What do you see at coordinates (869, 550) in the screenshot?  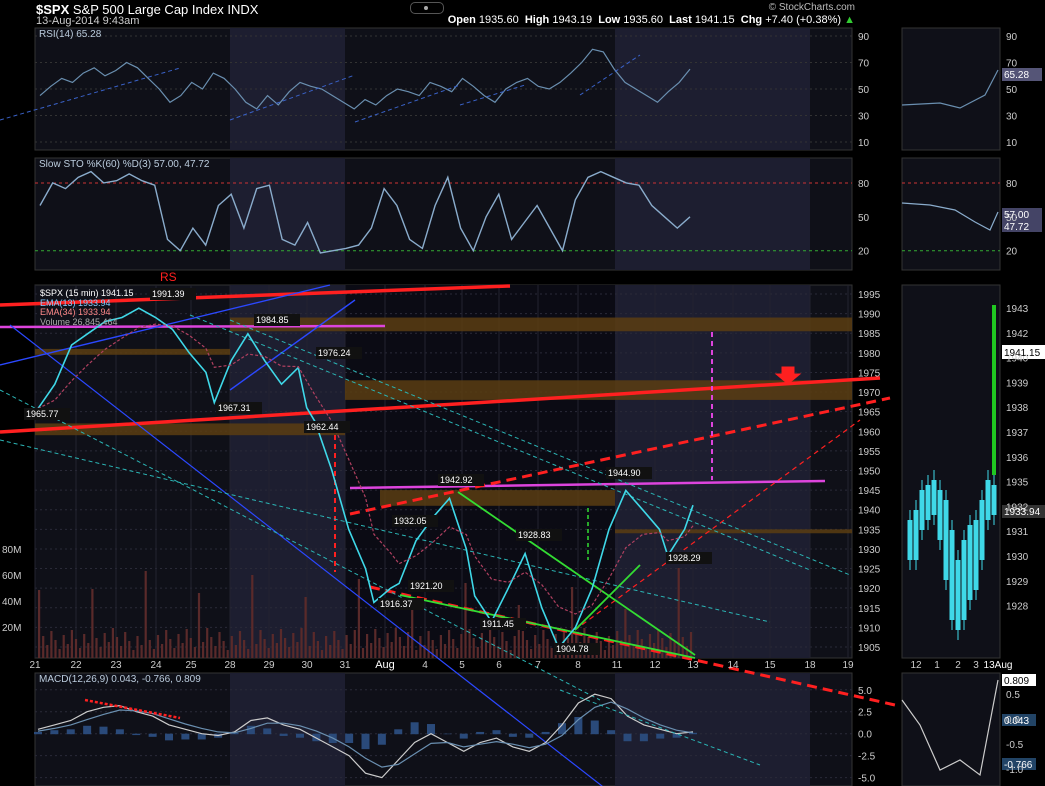 I see `price-tick-label: 1930` at bounding box center [869, 550].